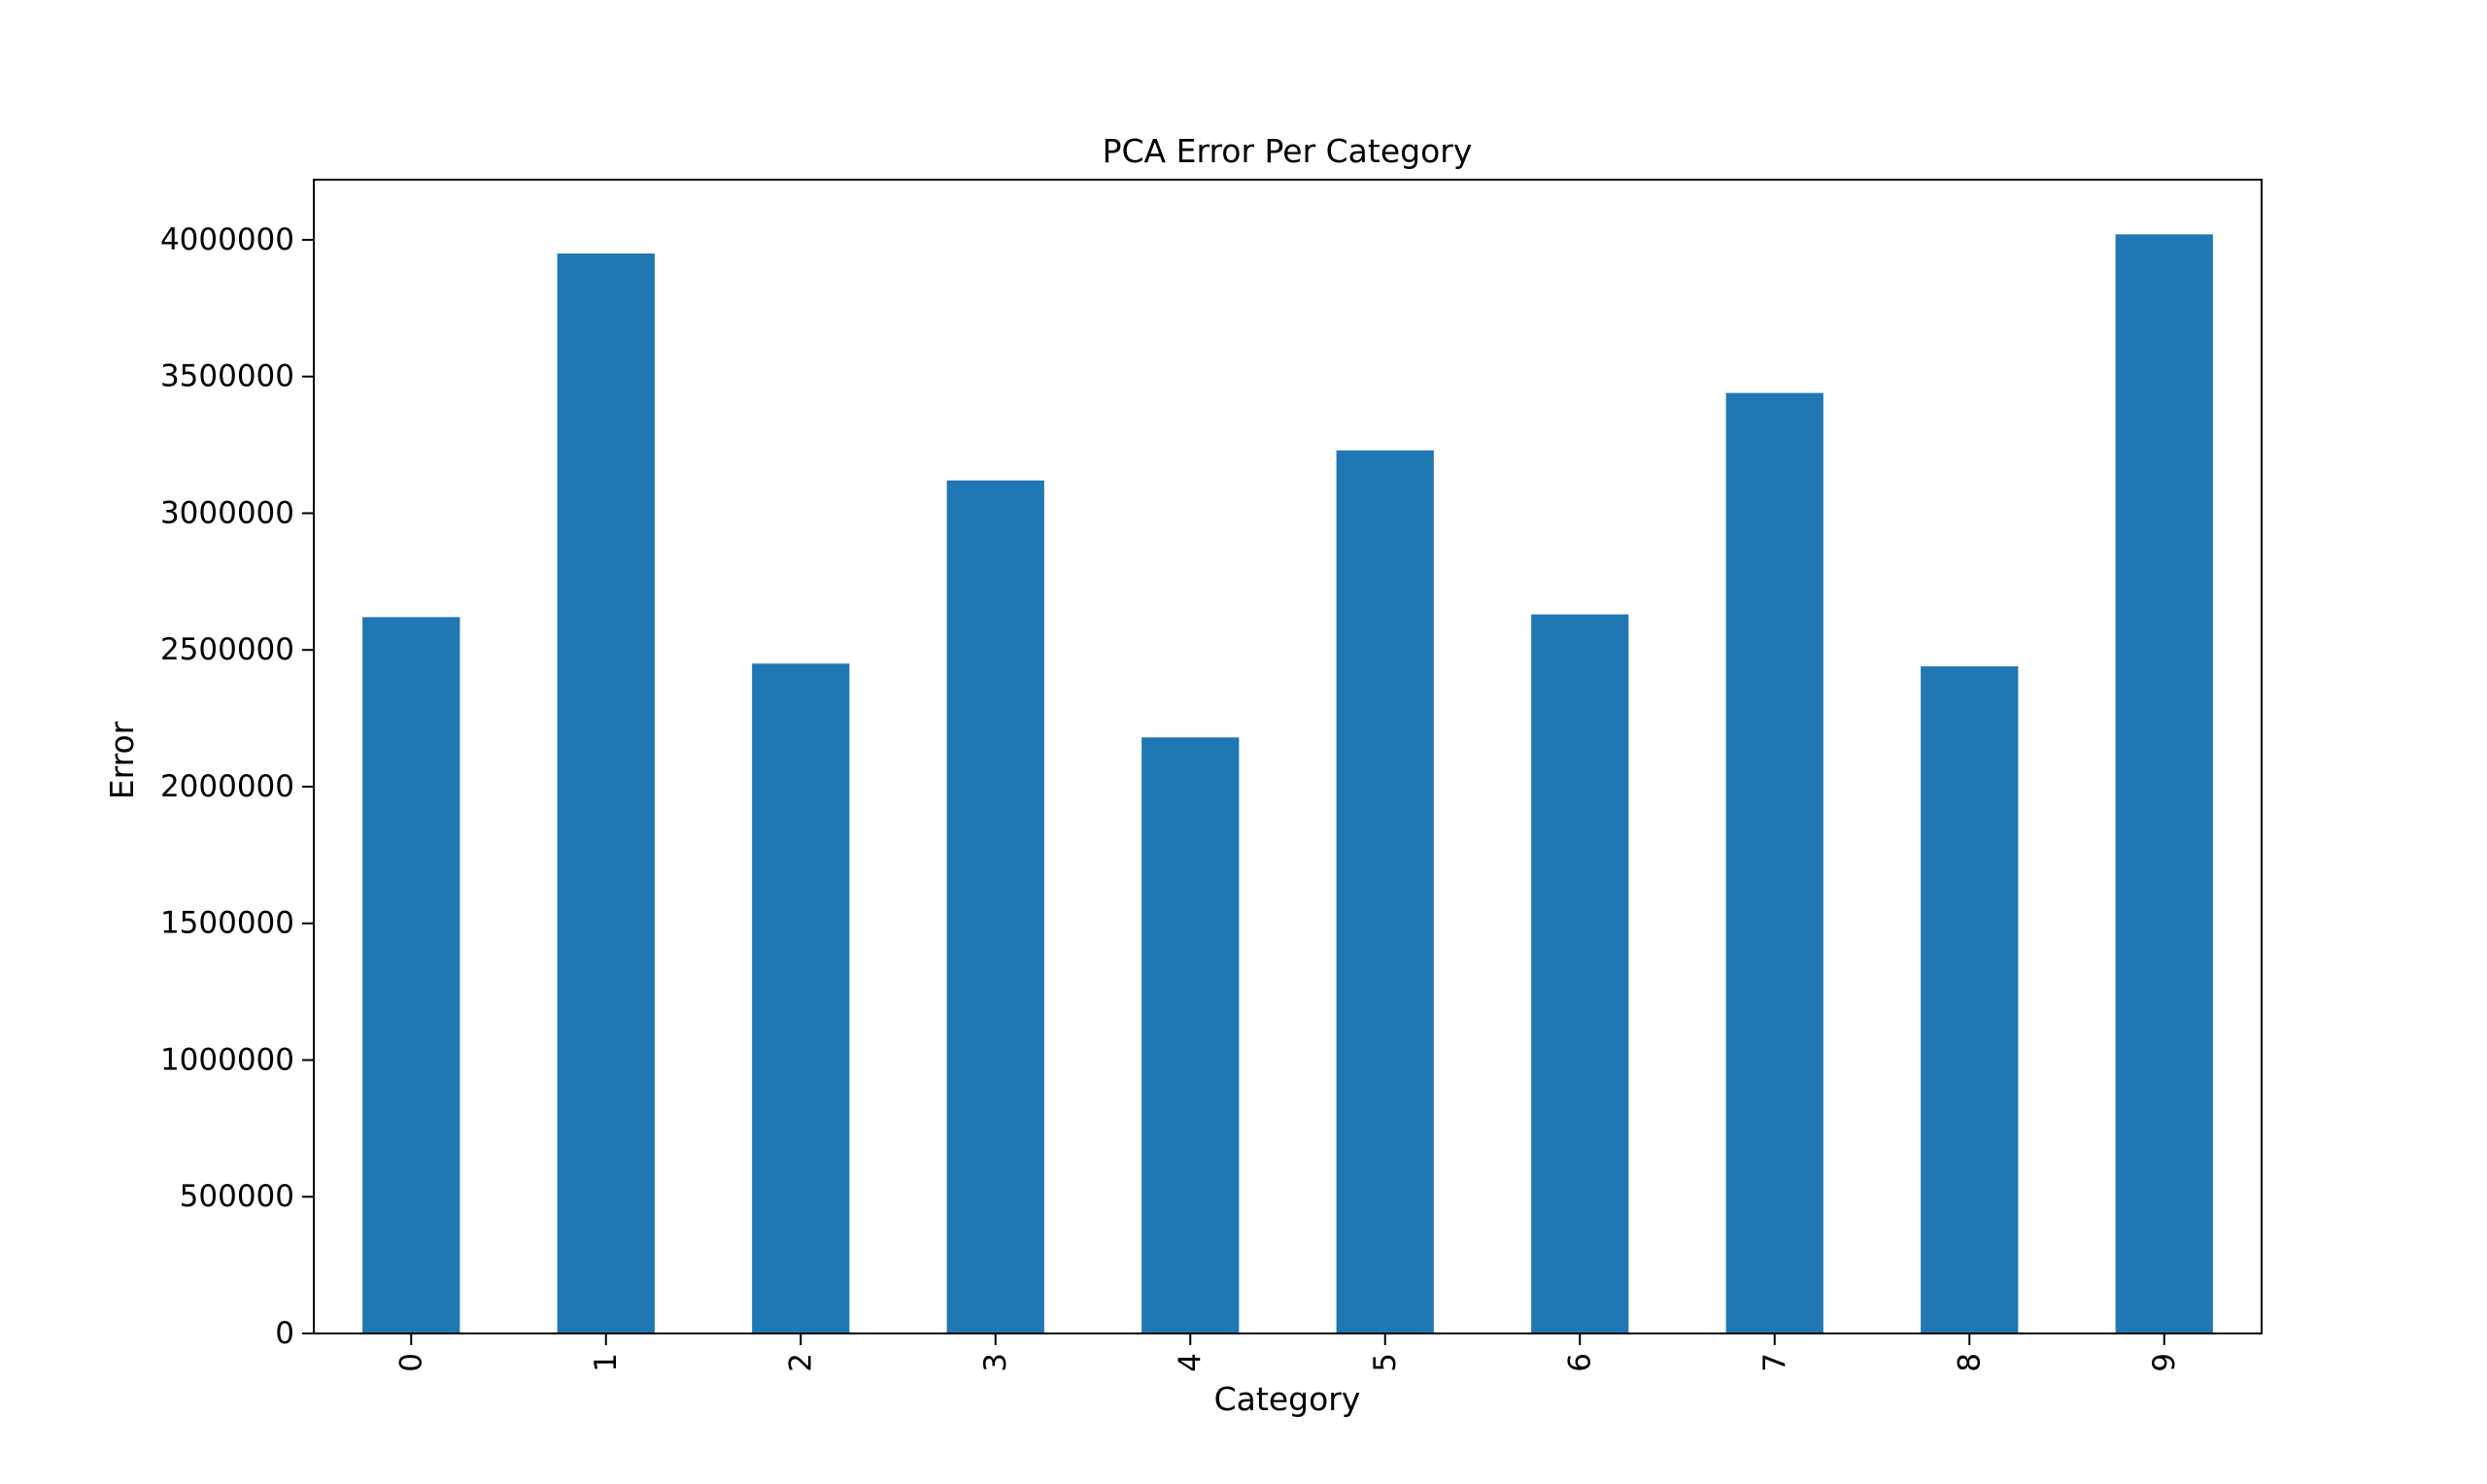 This screenshot has width=2487, height=1484. Describe the element at coordinates (227, 239) in the screenshot. I see `y-tick-label: 4000000` at that location.